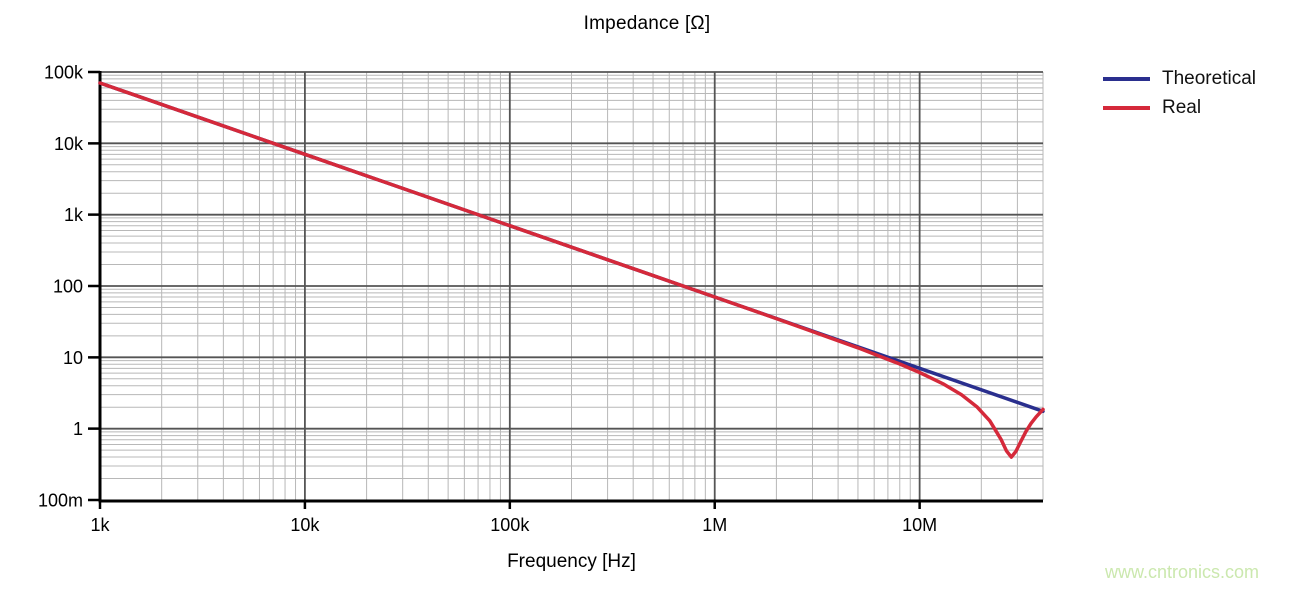 Image resolution: width=1294 pixels, height=590 pixels. Describe the element at coordinates (1182, 572) in the screenshot. I see `watermark: www.cntronics.com` at that location.